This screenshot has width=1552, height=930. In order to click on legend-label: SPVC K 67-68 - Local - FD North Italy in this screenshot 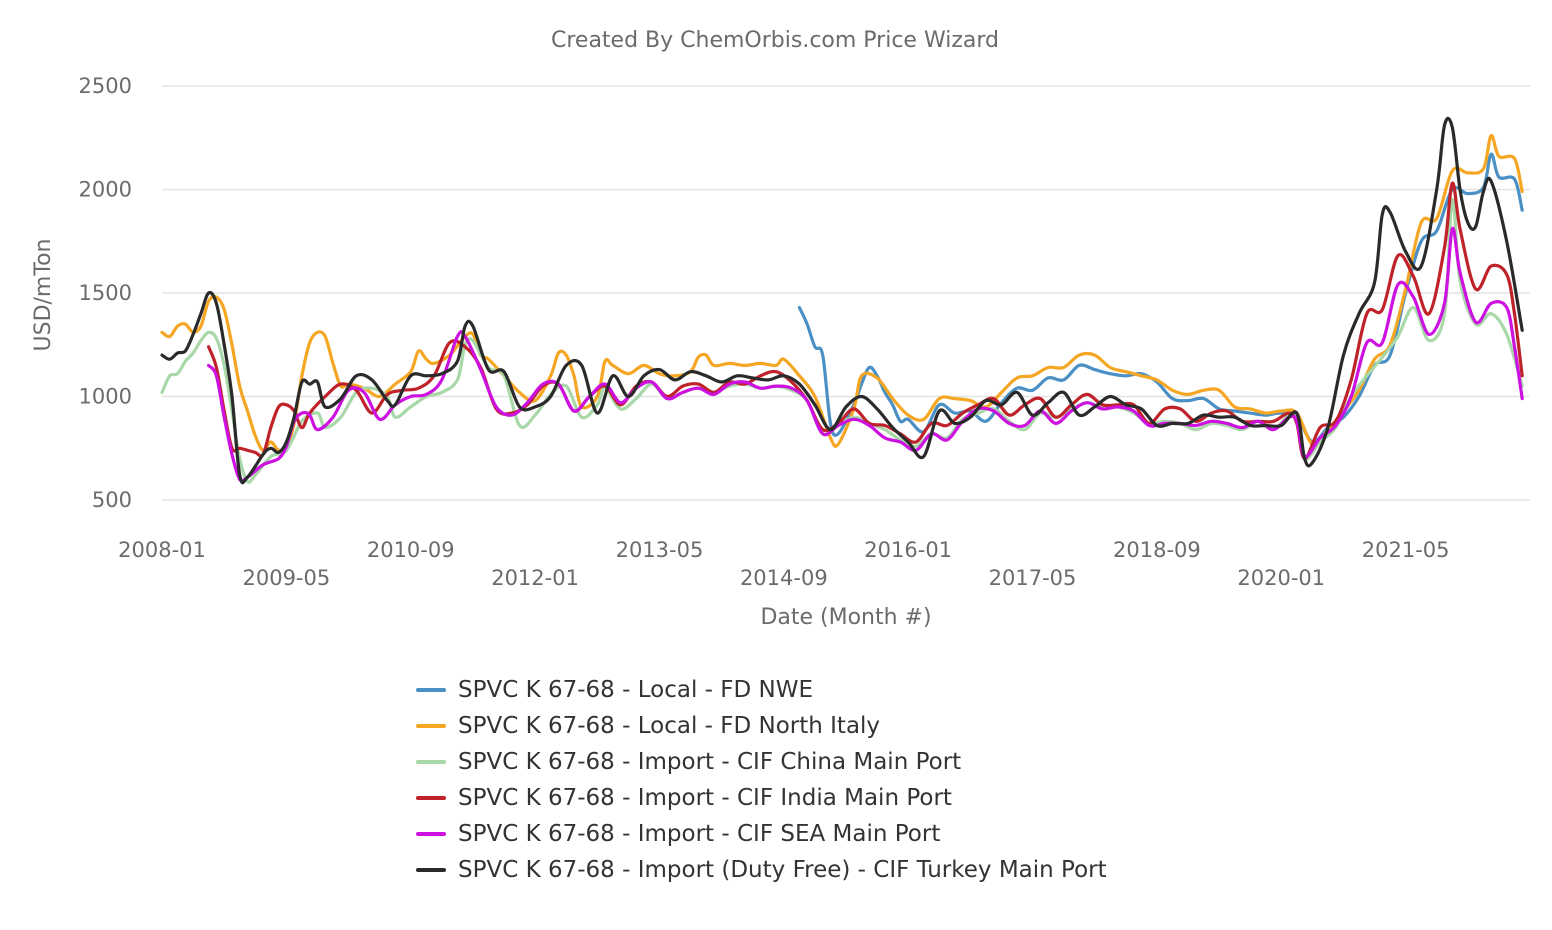, I will do `click(669, 726)`.